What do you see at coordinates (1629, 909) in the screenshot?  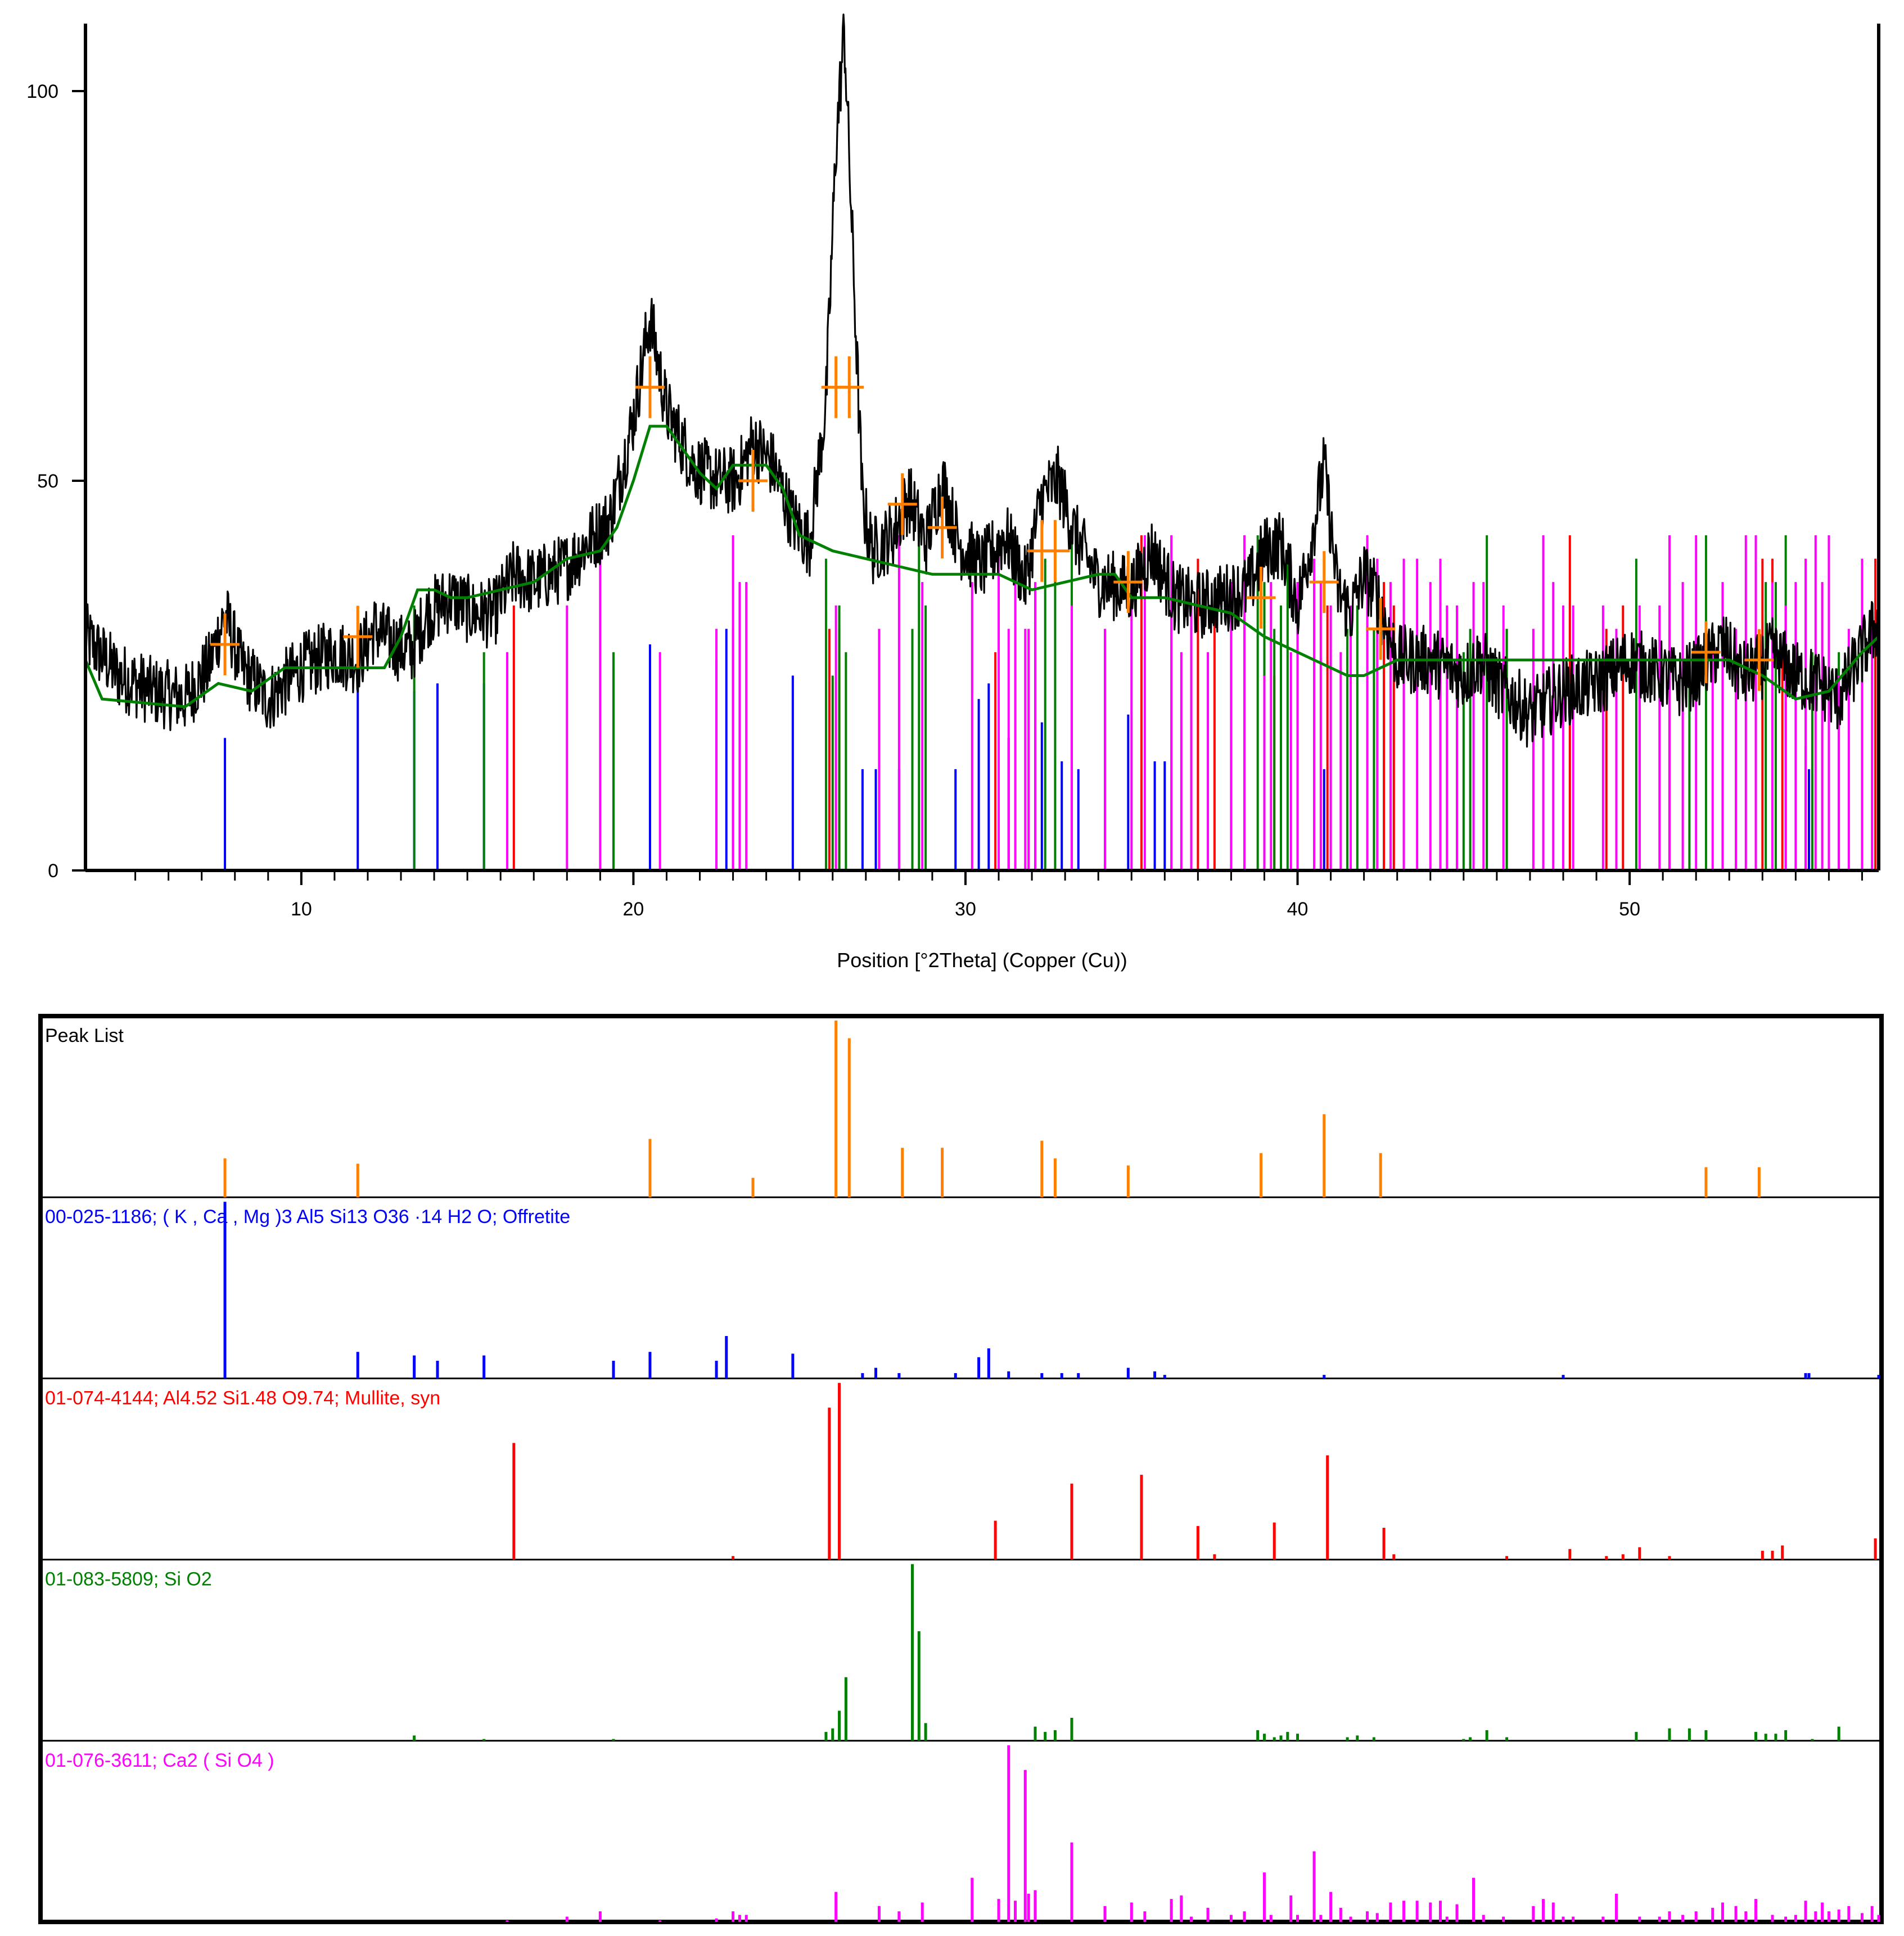 I see `x-tick-label: 50` at bounding box center [1629, 909].